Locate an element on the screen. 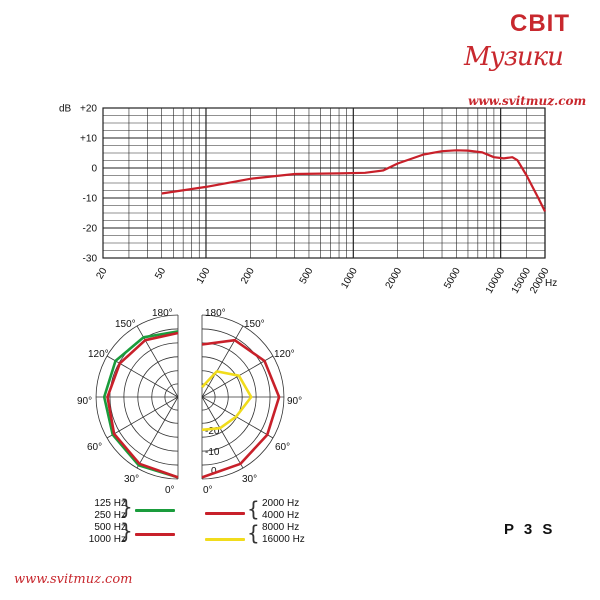 This screenshot has height=600, width=600. legend-label: 250 Hz is located at coordinates (110, 515).